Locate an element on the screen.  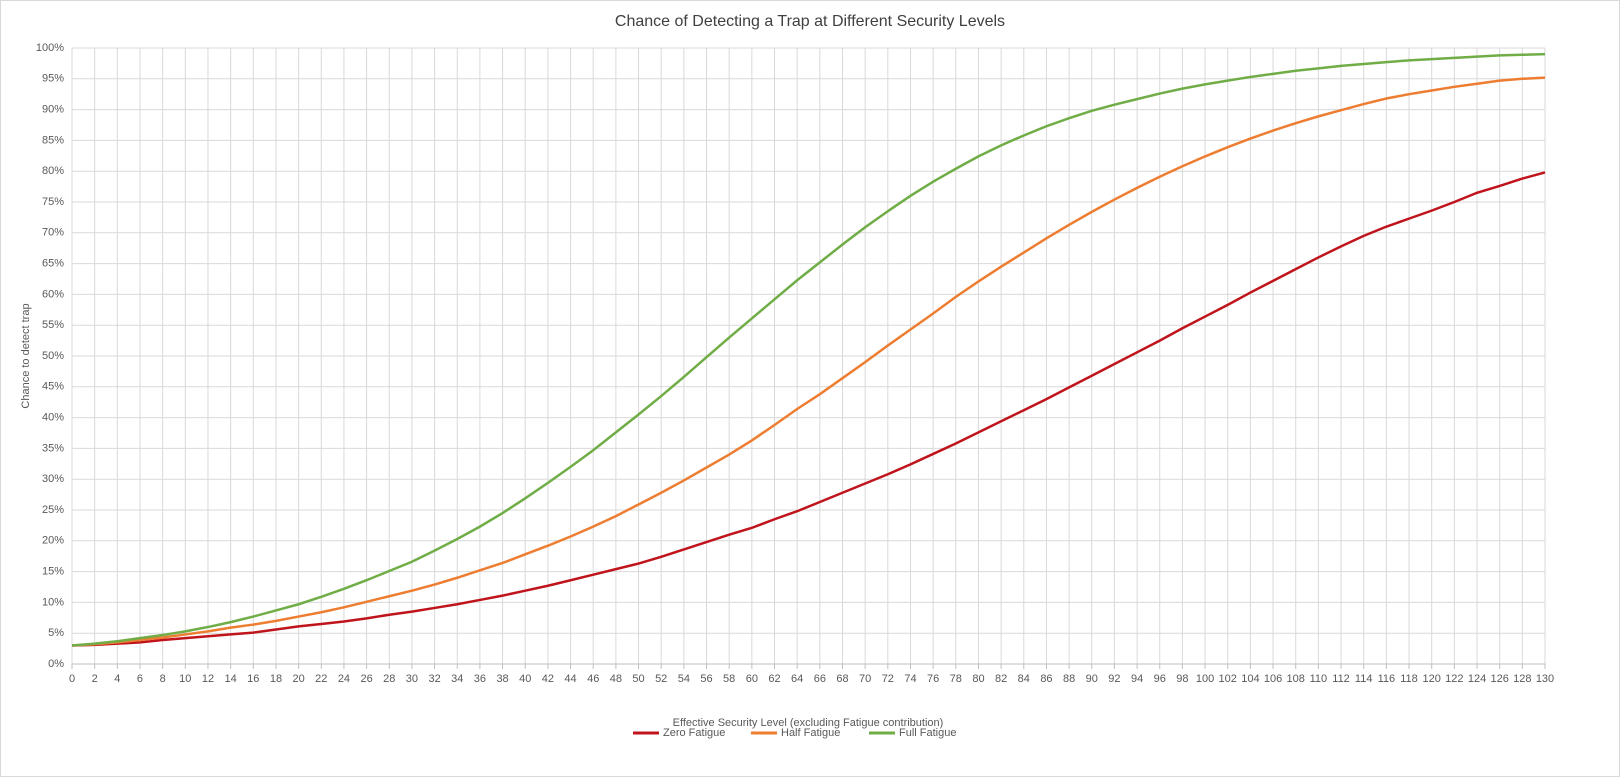
x-tick-label: 68 is located at coordinates (842, 679).